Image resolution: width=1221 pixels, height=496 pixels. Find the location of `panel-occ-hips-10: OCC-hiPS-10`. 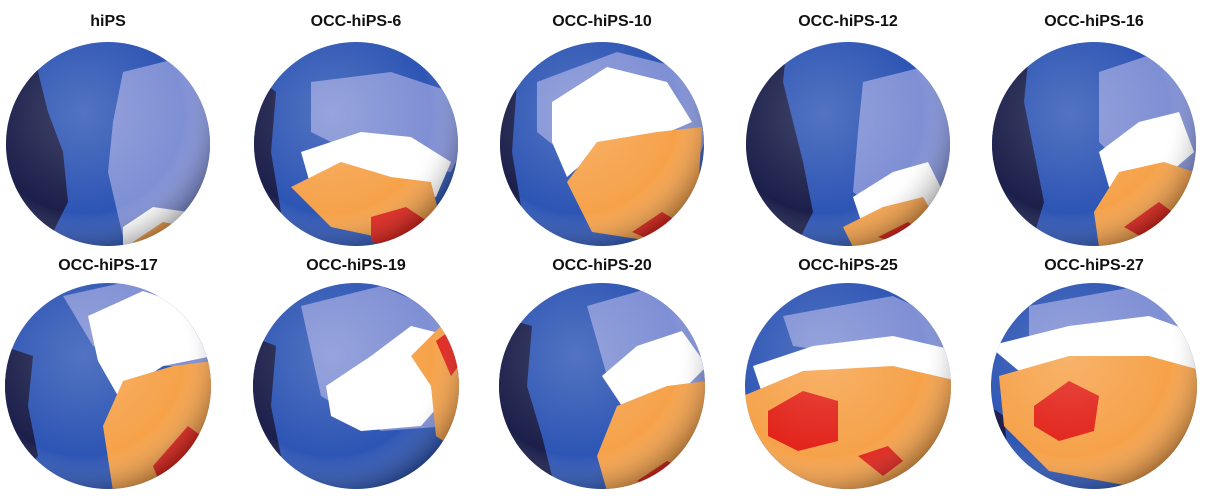

panel-occ-hips-10: OCC-hiPS-10 is located at coordinates (602, 132).